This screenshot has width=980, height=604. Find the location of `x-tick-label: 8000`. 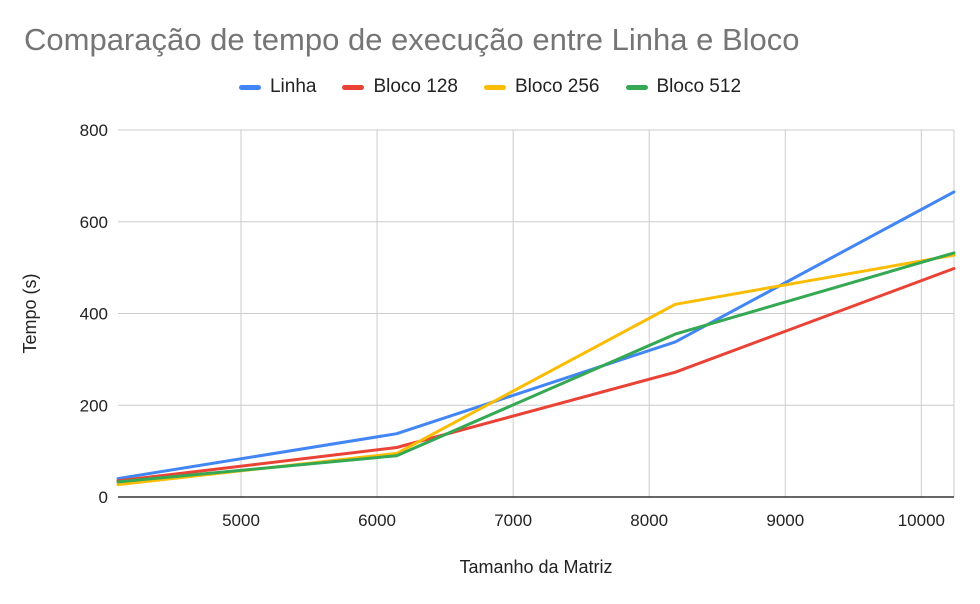

x-tick-label: 8000 is located at coordinates (649, 520).